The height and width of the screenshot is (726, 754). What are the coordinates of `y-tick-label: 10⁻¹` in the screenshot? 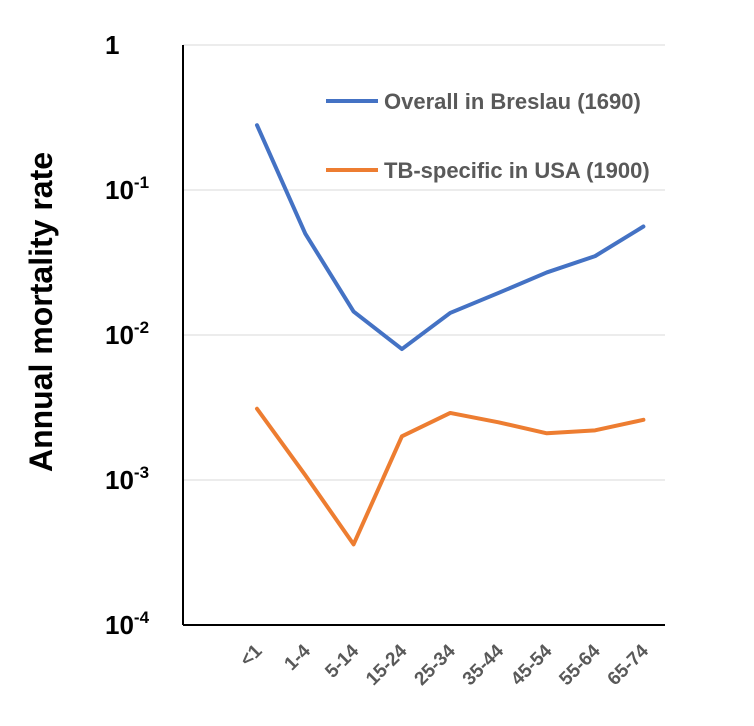 It's located at (127, 189).